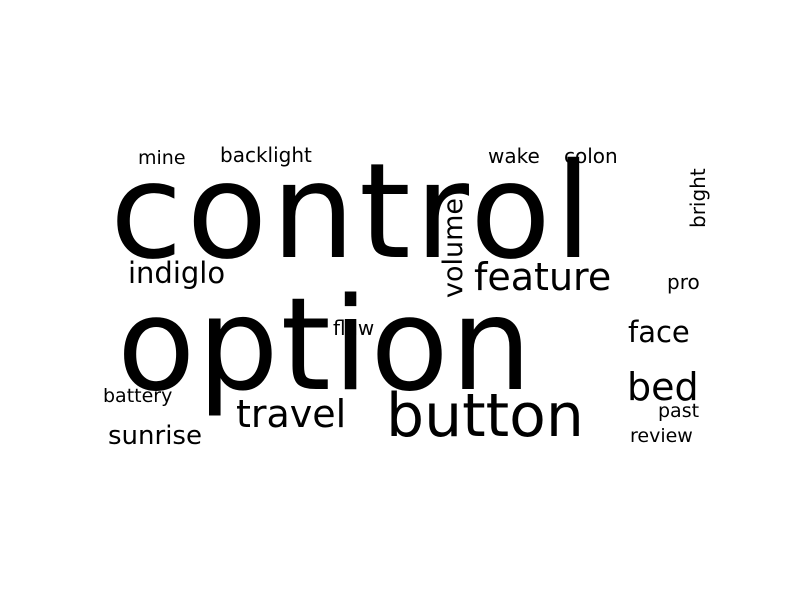  What do you see at coordinates (155, 436) in the screenshot?
I see `word-sunrise: sunrise` at bounding box center [155, 436].